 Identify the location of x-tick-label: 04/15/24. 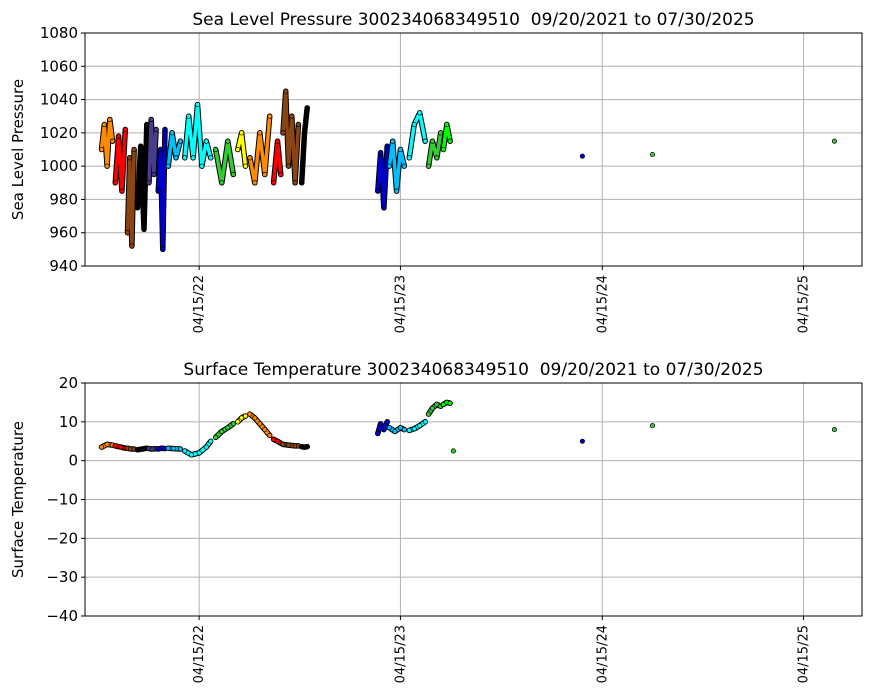
(602, 304).